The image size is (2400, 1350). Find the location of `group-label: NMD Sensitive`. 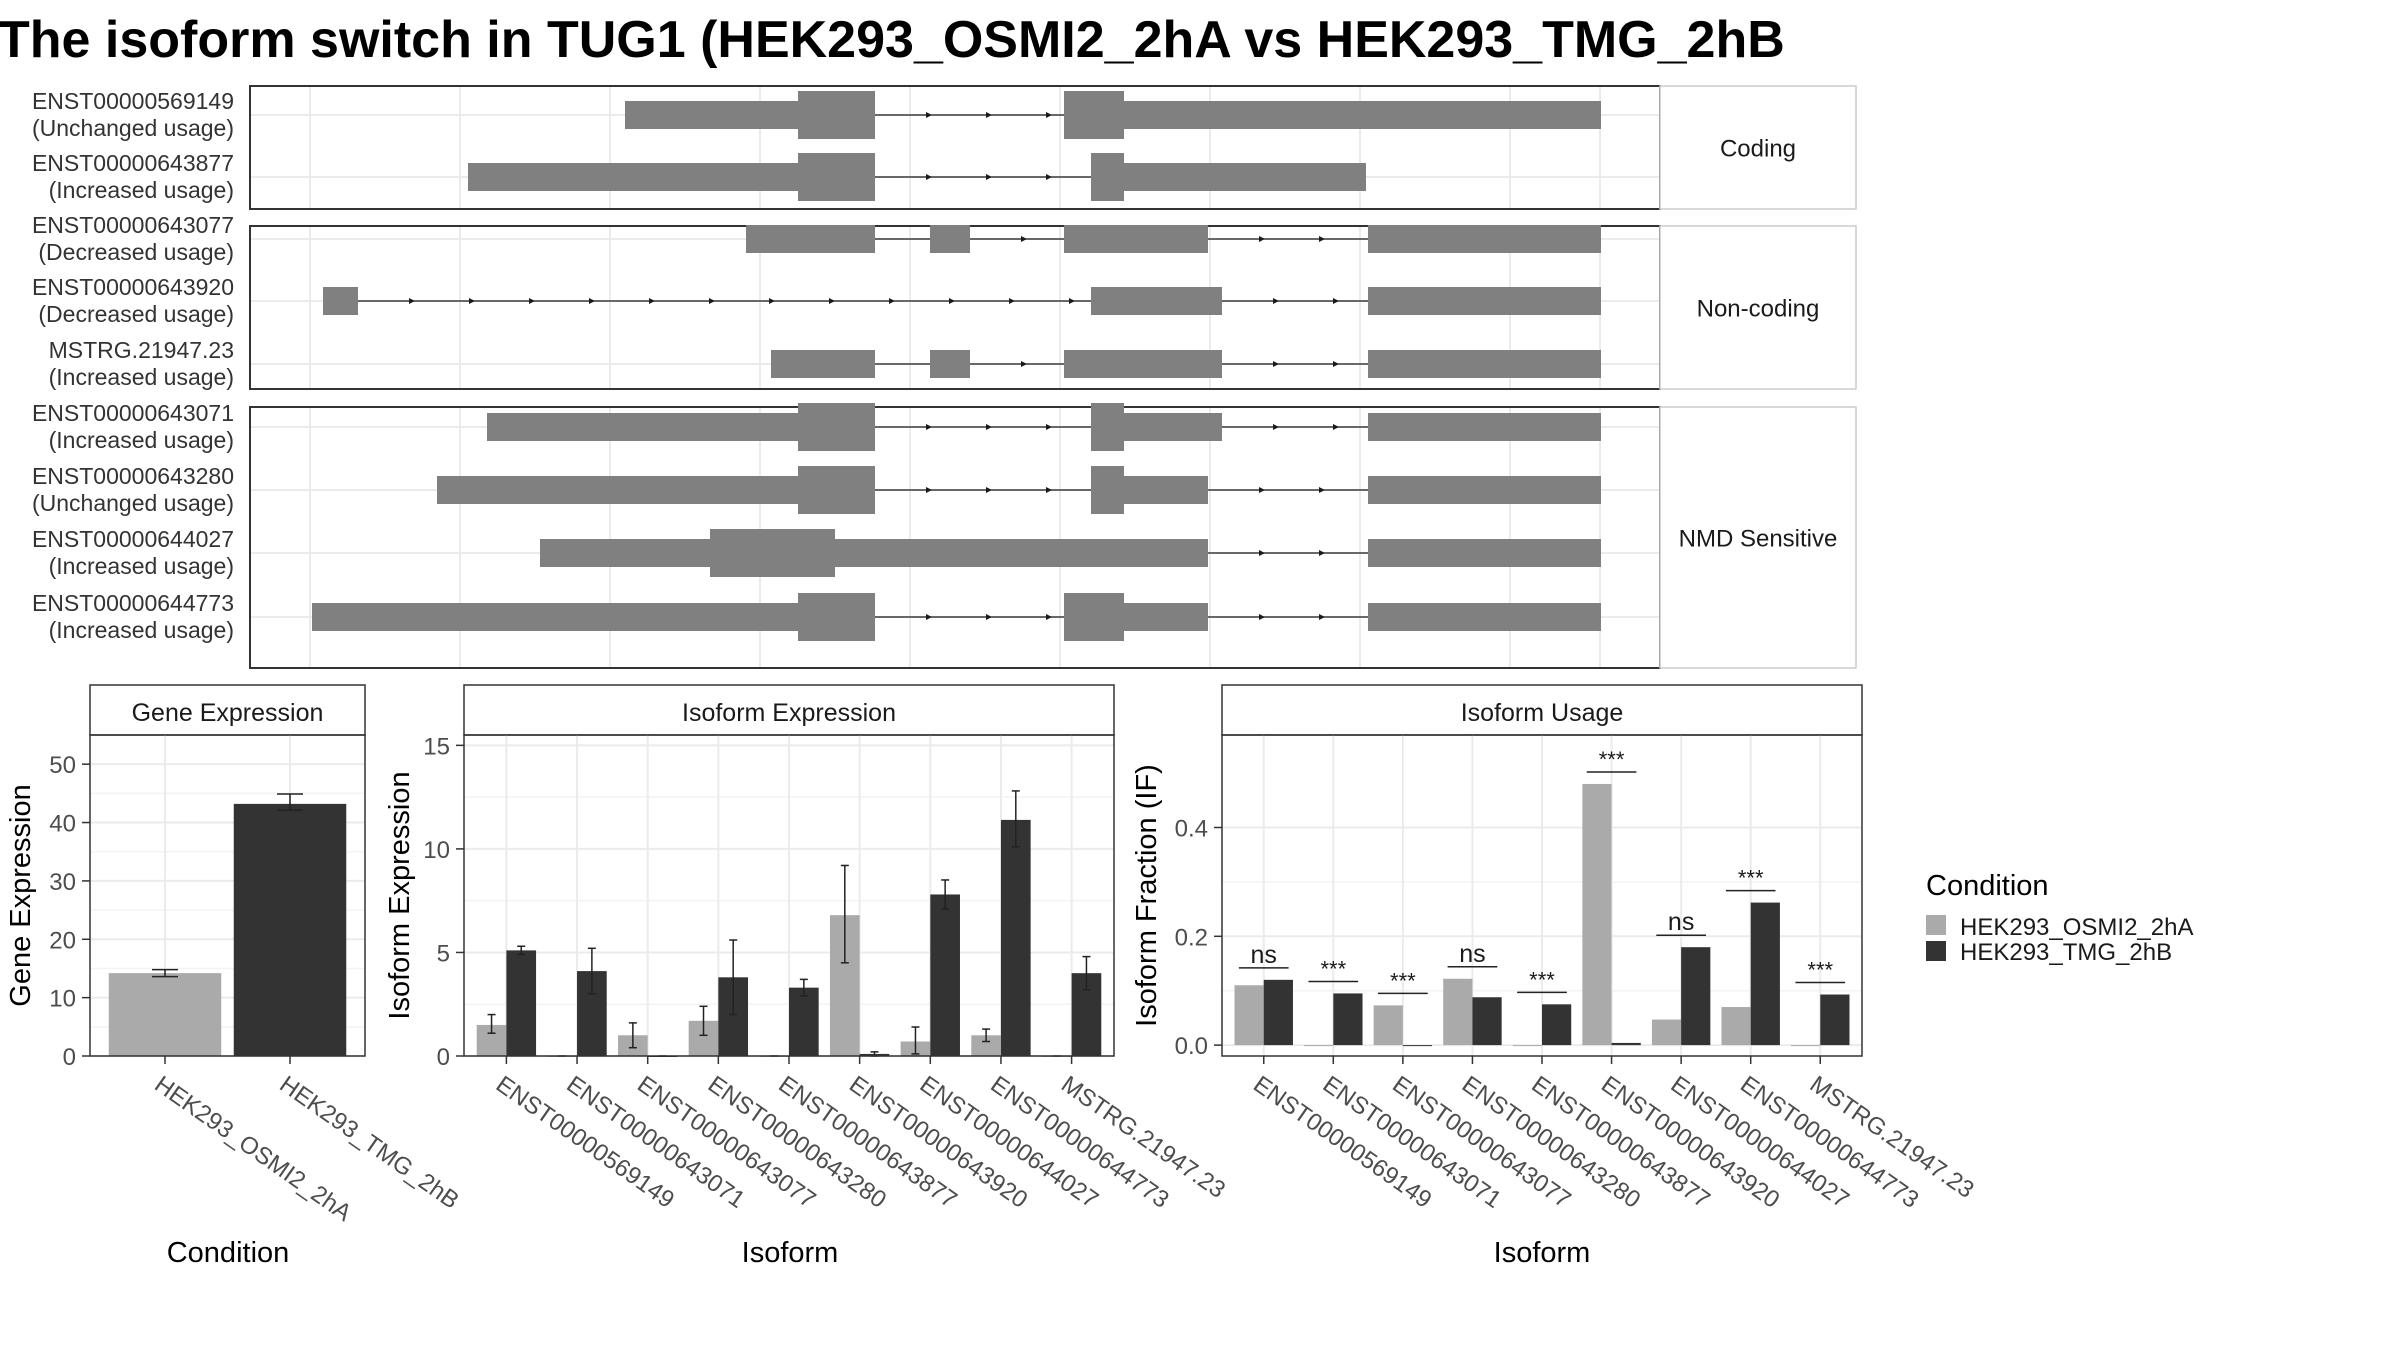

group-label: NMD Sensitive is located at coordinates (1758, 539).